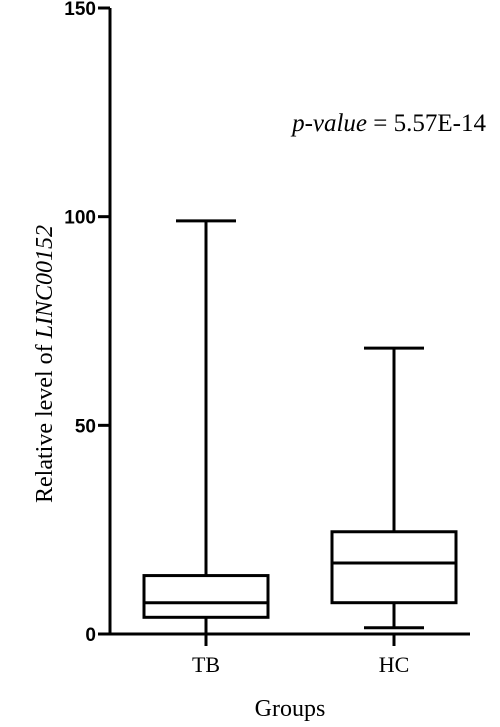 The width and height of the screenshot is (500, 727). What do you see at coordinates (300, 655) in the screenshot?
I see `x-ticks: TB HC` at bounding box center [300, 655].